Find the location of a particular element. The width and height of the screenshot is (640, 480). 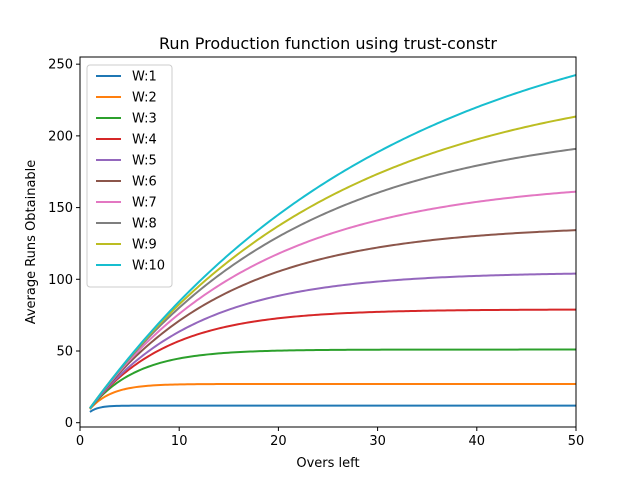

x-tick-label: 10 is located at coordinates (179, 441).